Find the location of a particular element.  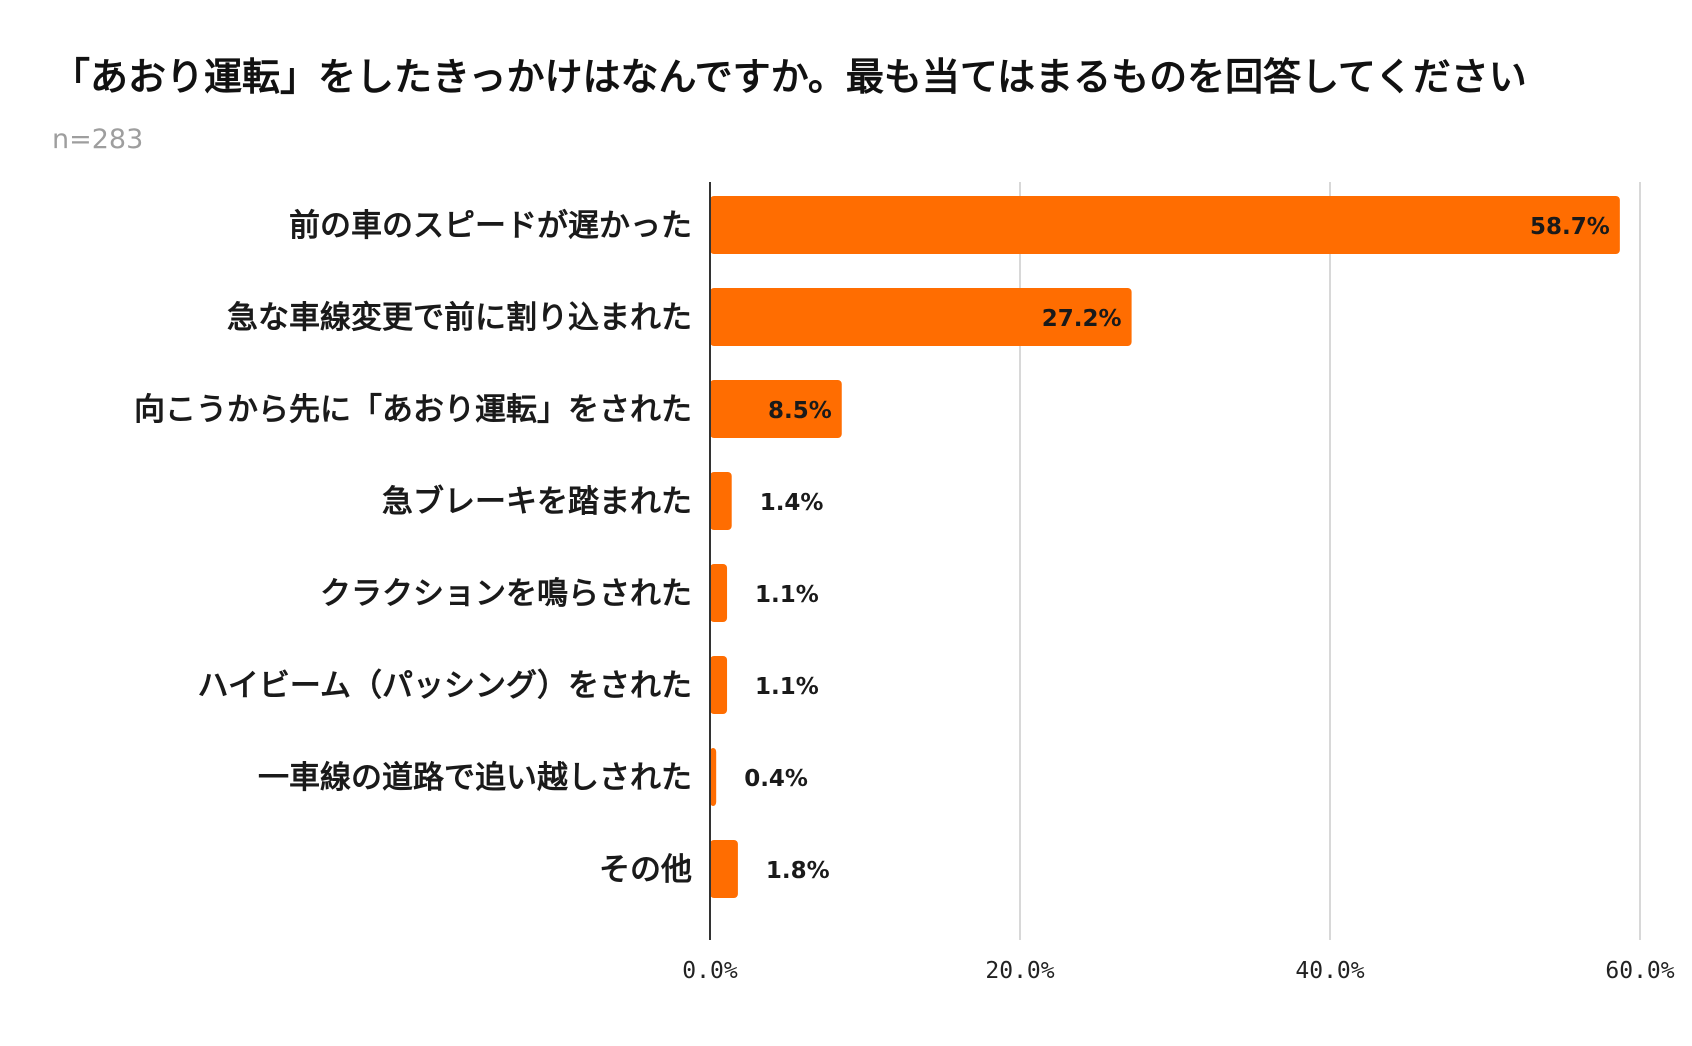

category-label: ハイビーム（パッシング）をされた is located at coordinates (445, 686).